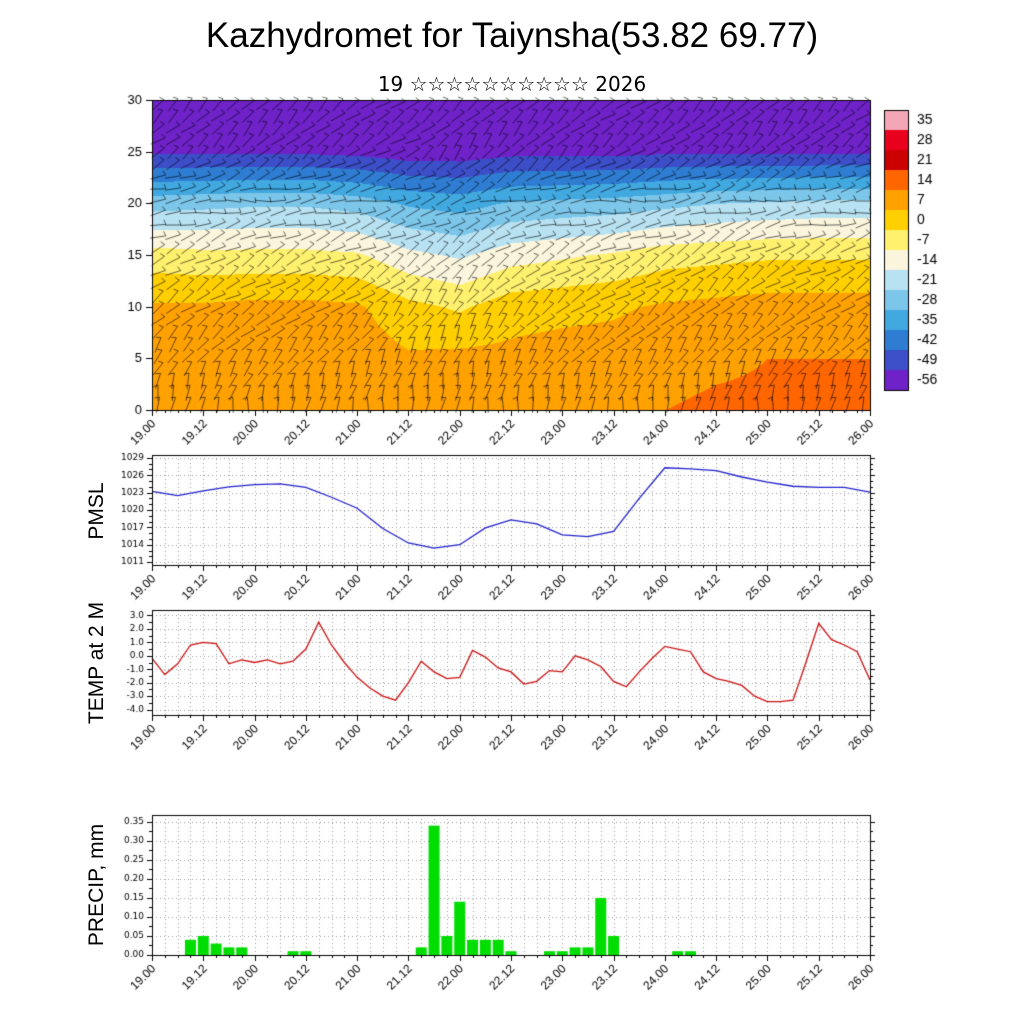 This screenshot has width=1024, height=1024. I want to click on pmsl-axis-label: PMSL, so click(96, 511).